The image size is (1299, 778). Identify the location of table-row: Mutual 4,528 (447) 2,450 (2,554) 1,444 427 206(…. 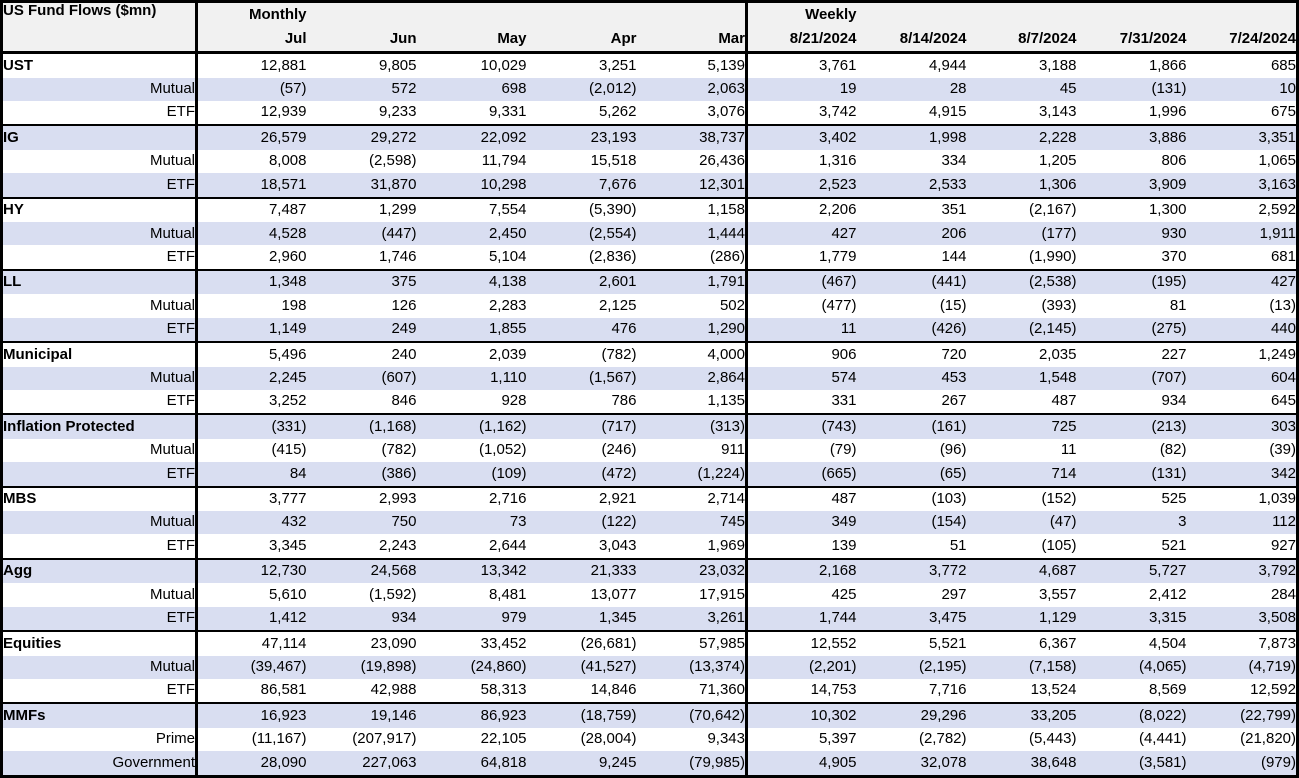
(649, 234).